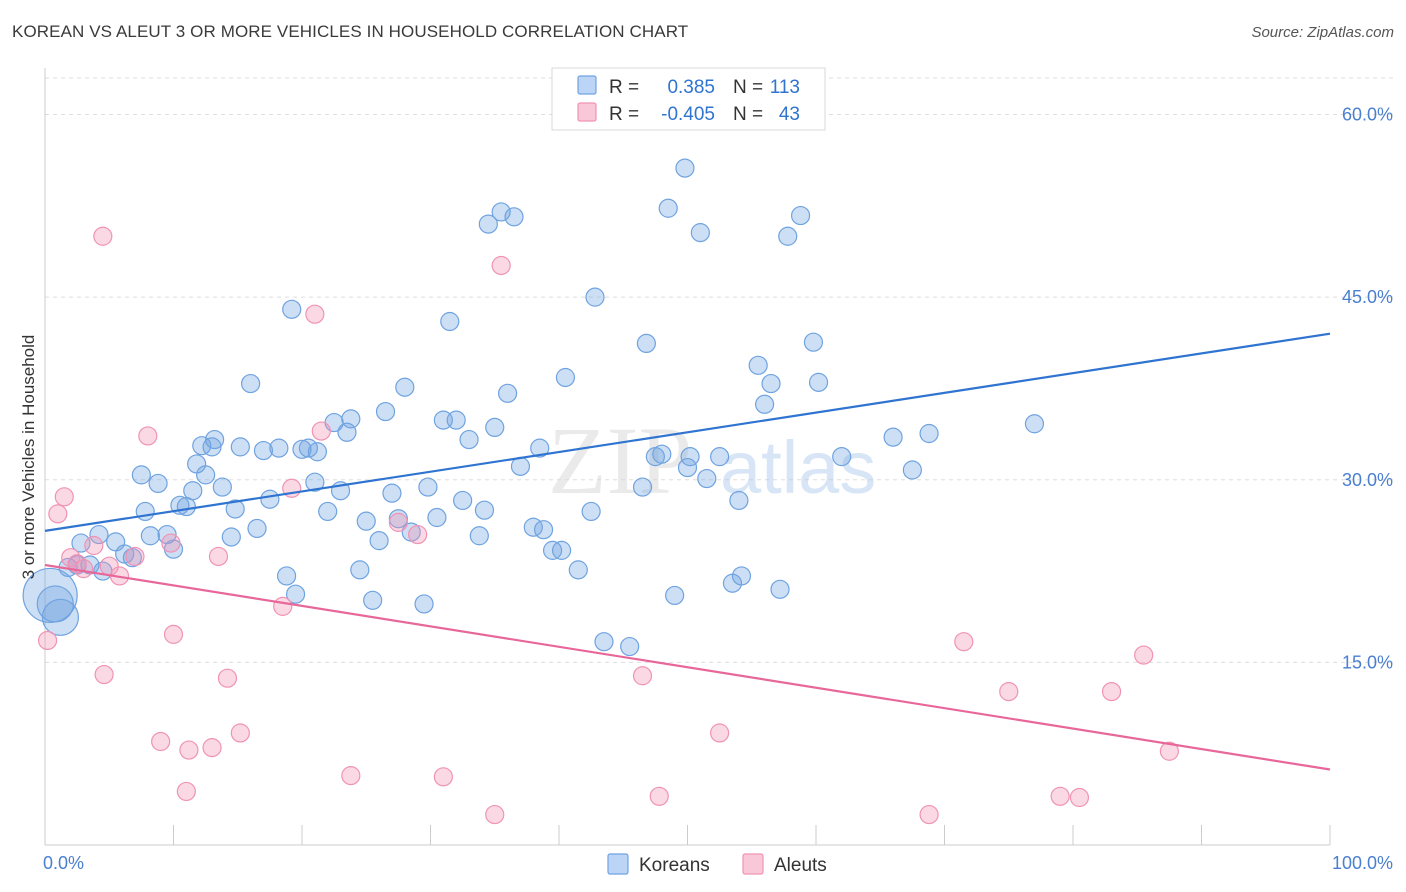  I want to click on legend-r-value-aleuts: -0.405, so click(688, 114).